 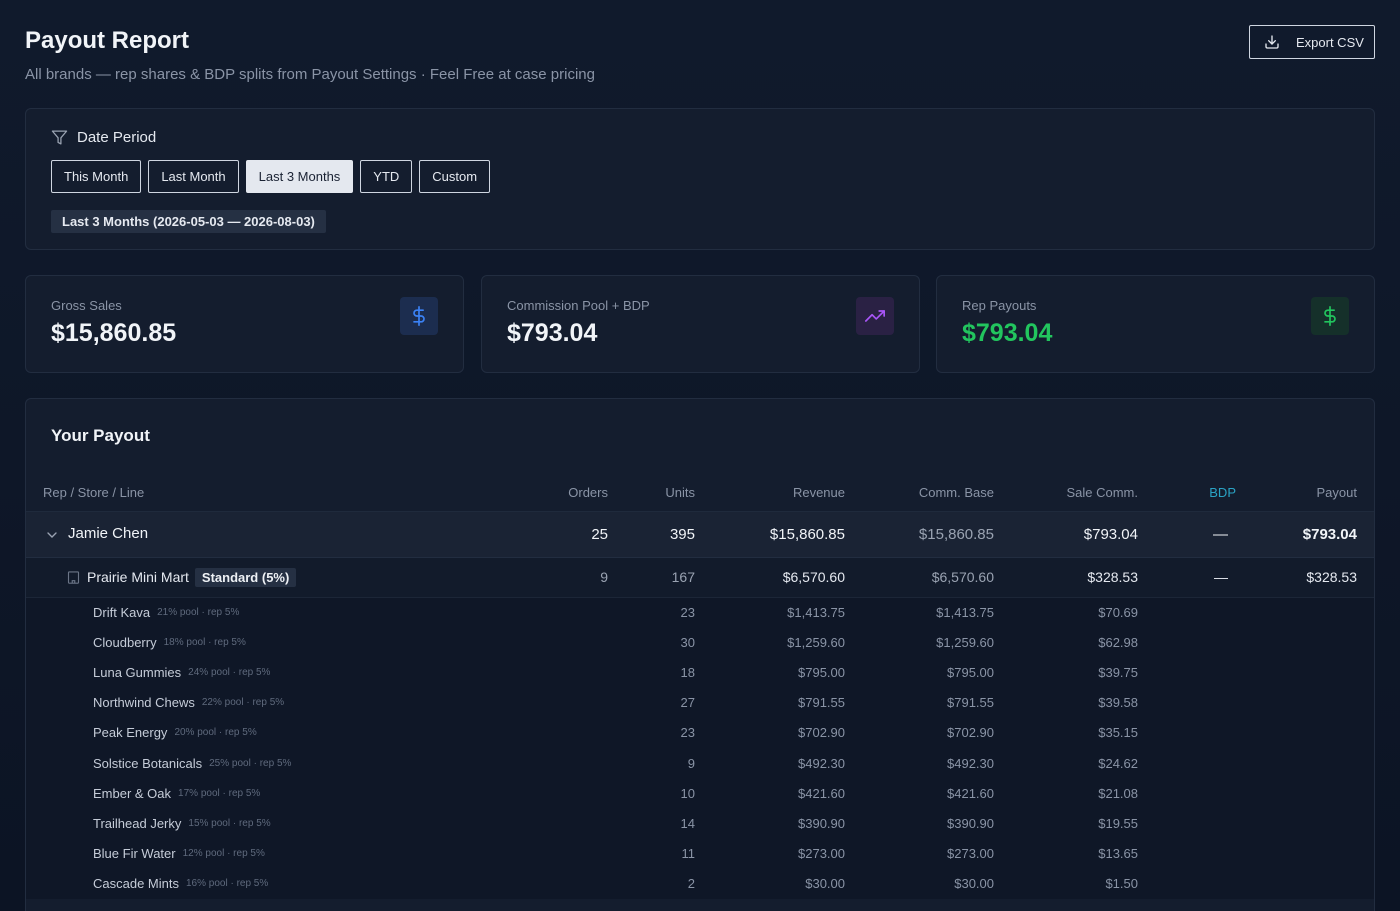 I want to click on rep-sale-comm: $793.04, so click(x=1066, y=534).